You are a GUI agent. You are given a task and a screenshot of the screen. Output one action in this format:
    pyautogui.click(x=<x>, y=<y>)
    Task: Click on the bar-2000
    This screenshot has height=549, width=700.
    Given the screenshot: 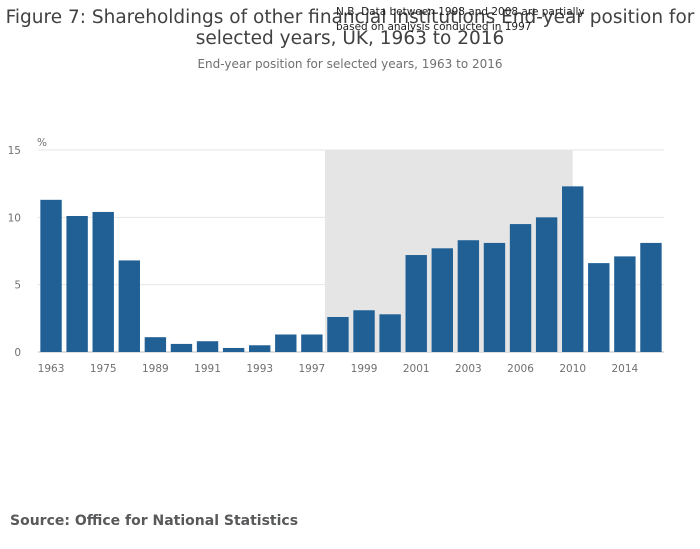 What is the action you would take?
    pyautogui.click(x=390, y=333)
    